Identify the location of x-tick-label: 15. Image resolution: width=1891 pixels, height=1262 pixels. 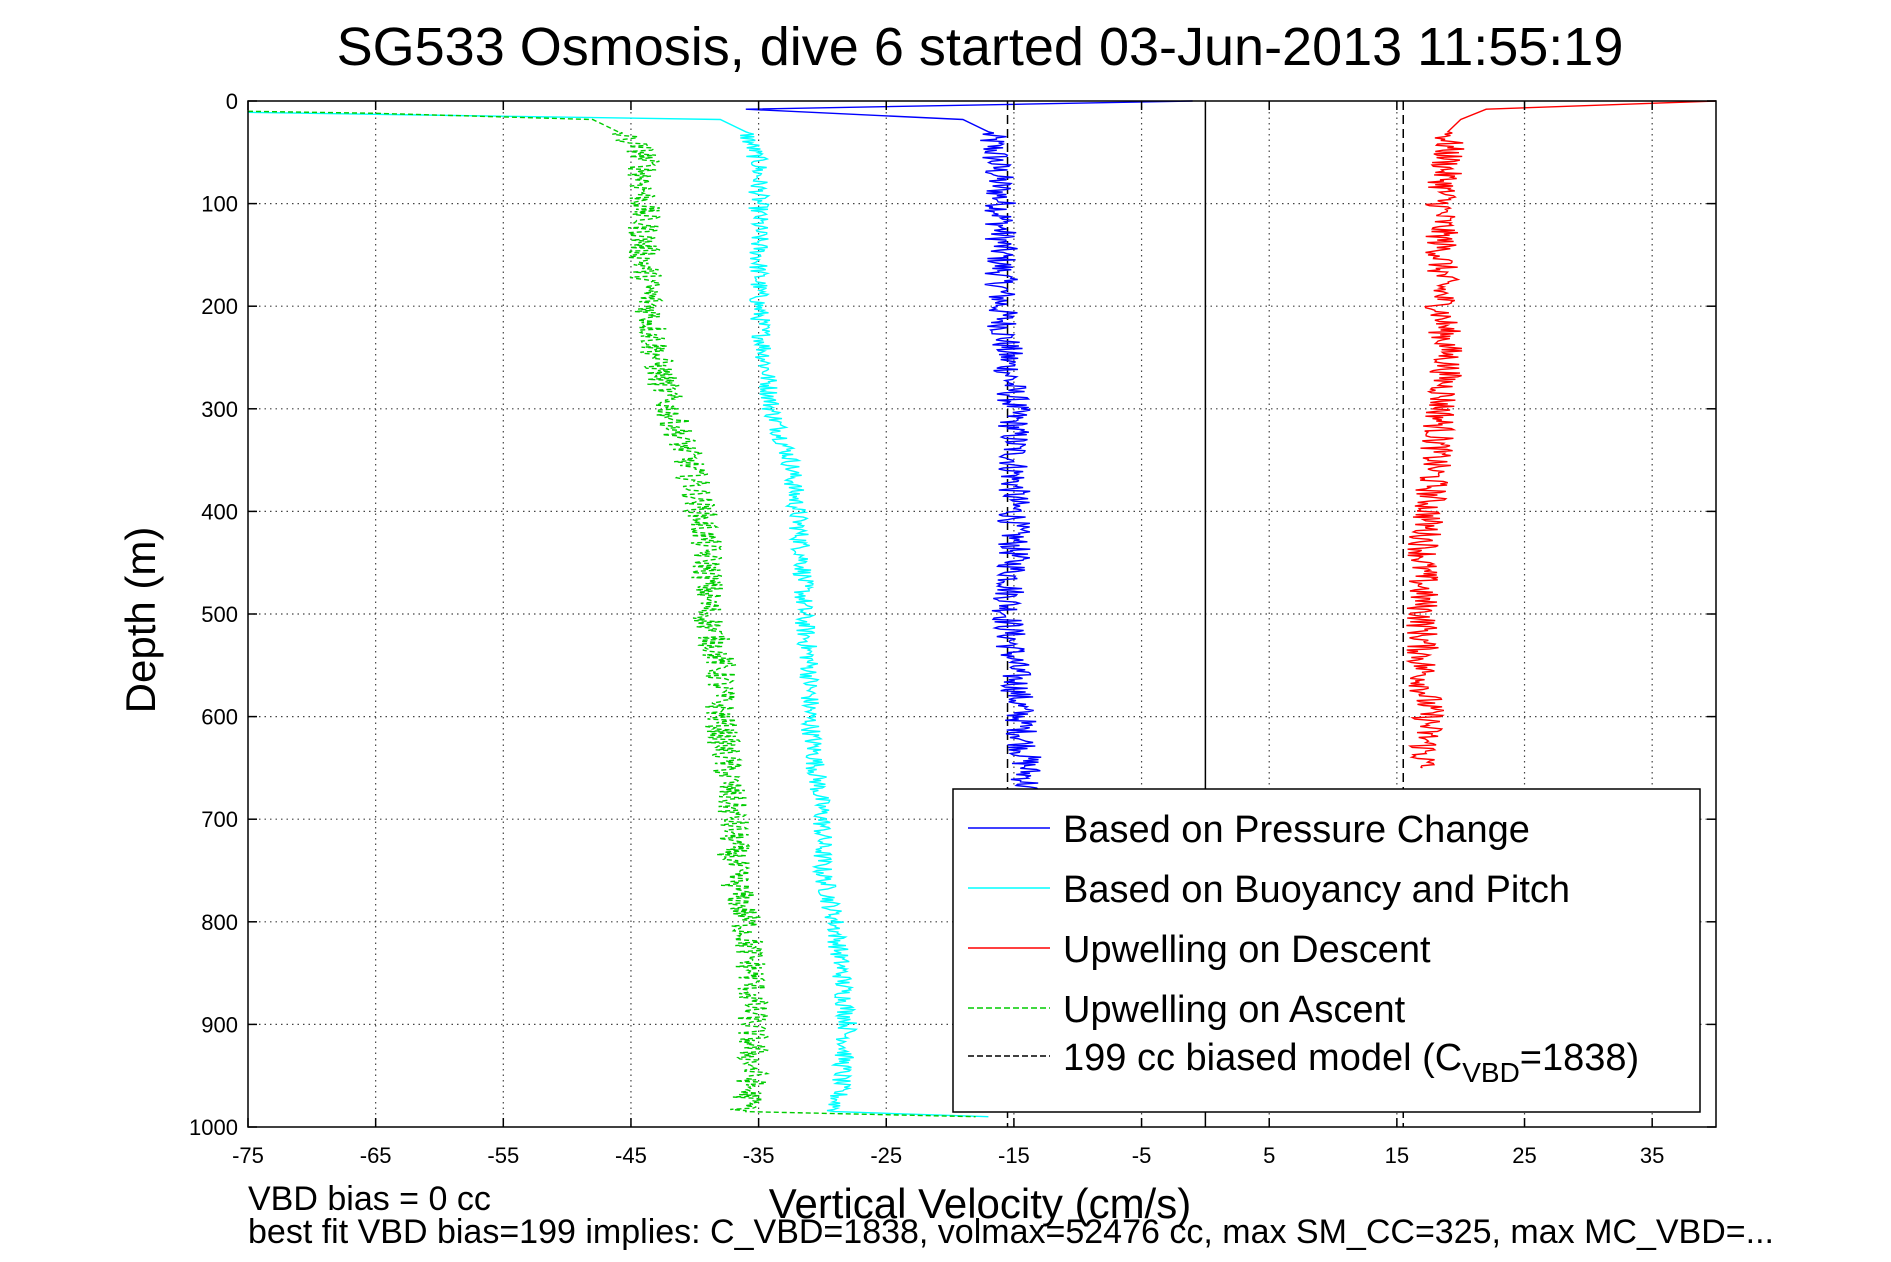
(1397, 1155).